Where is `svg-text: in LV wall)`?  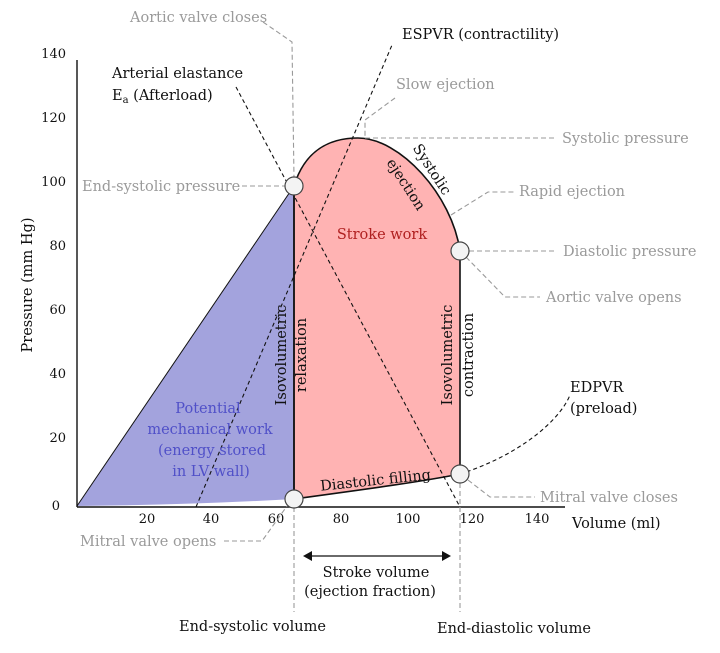
svg-text: in LV wall) is located at coordinates (211, 472).